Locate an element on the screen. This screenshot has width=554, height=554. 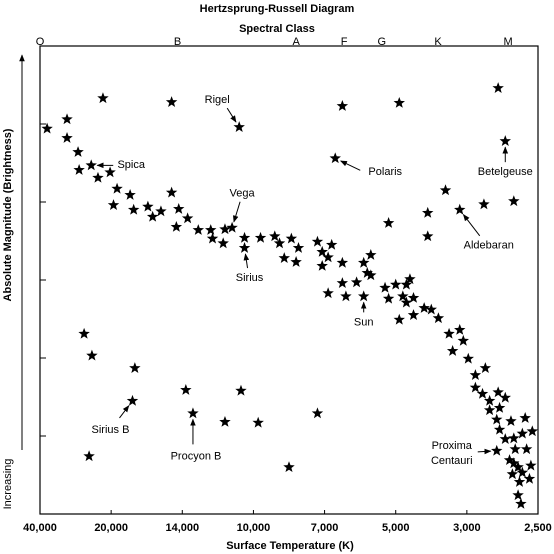
x-tick-label: 5,000 is located at coordinates (396, 528).